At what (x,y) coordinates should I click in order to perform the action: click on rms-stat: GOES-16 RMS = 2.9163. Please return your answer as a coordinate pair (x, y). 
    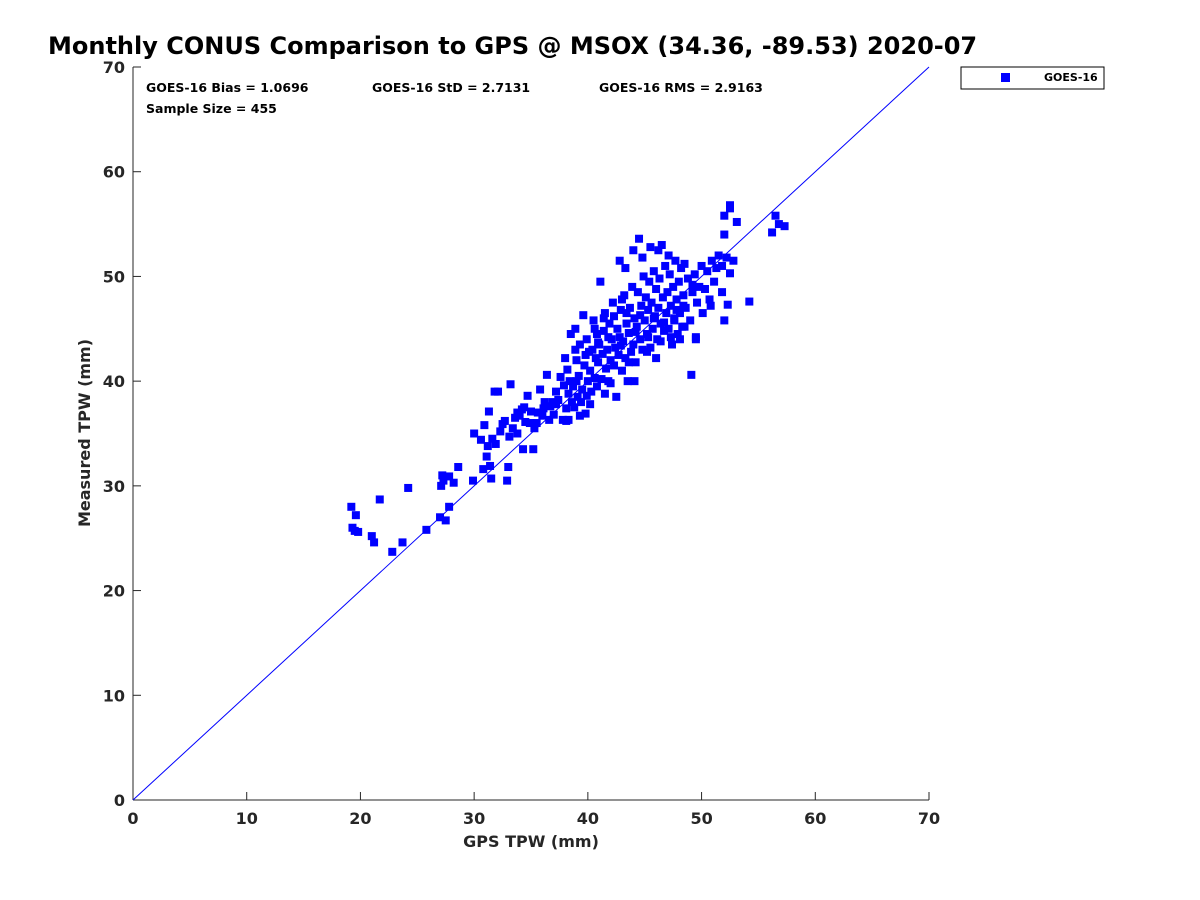
    Looking at the image, I should click on (681, 87).